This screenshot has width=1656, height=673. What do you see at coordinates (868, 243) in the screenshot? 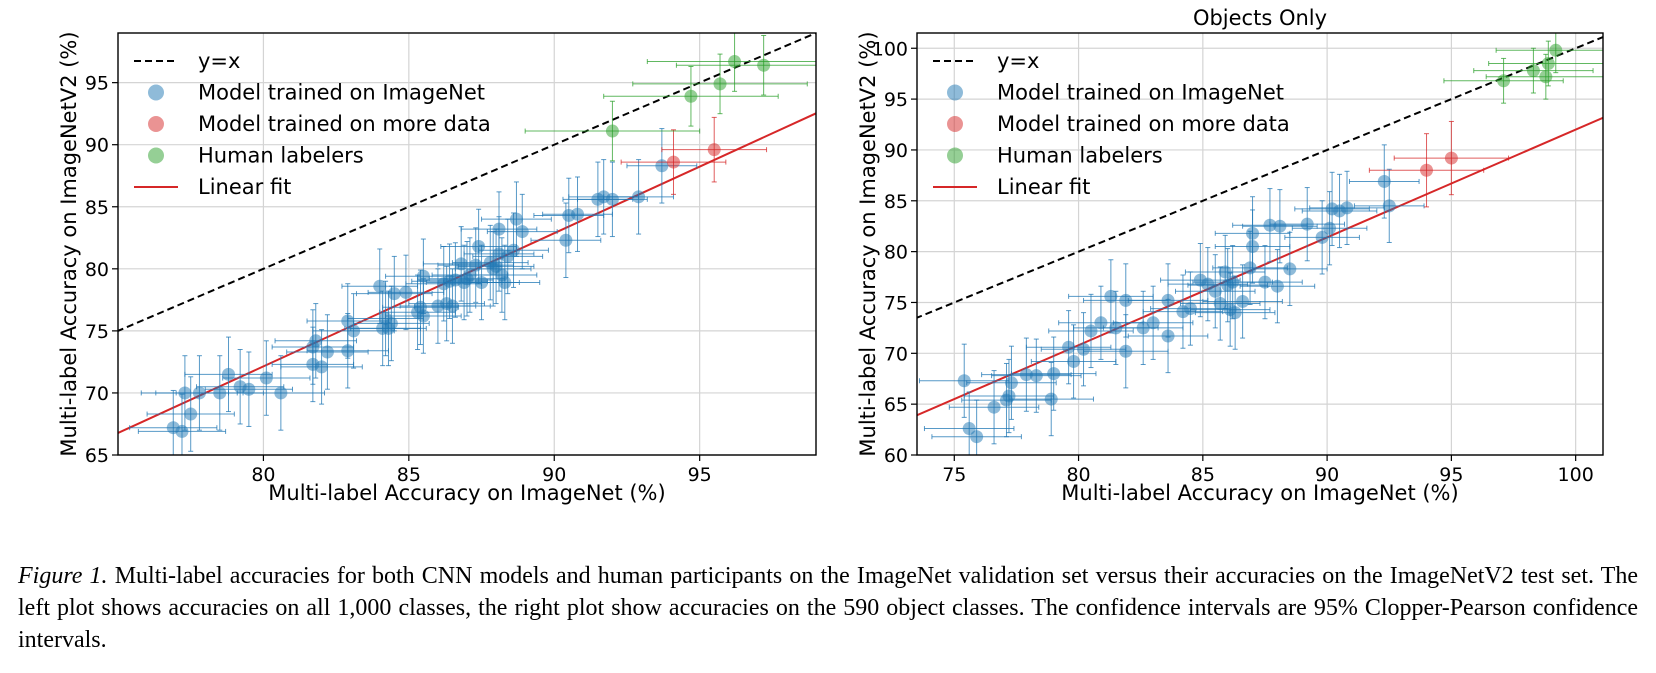
I see `right-y-axis-label: Multi-label Accuracy on ImageNetV2 (%)` at bounding box center [868, 243].